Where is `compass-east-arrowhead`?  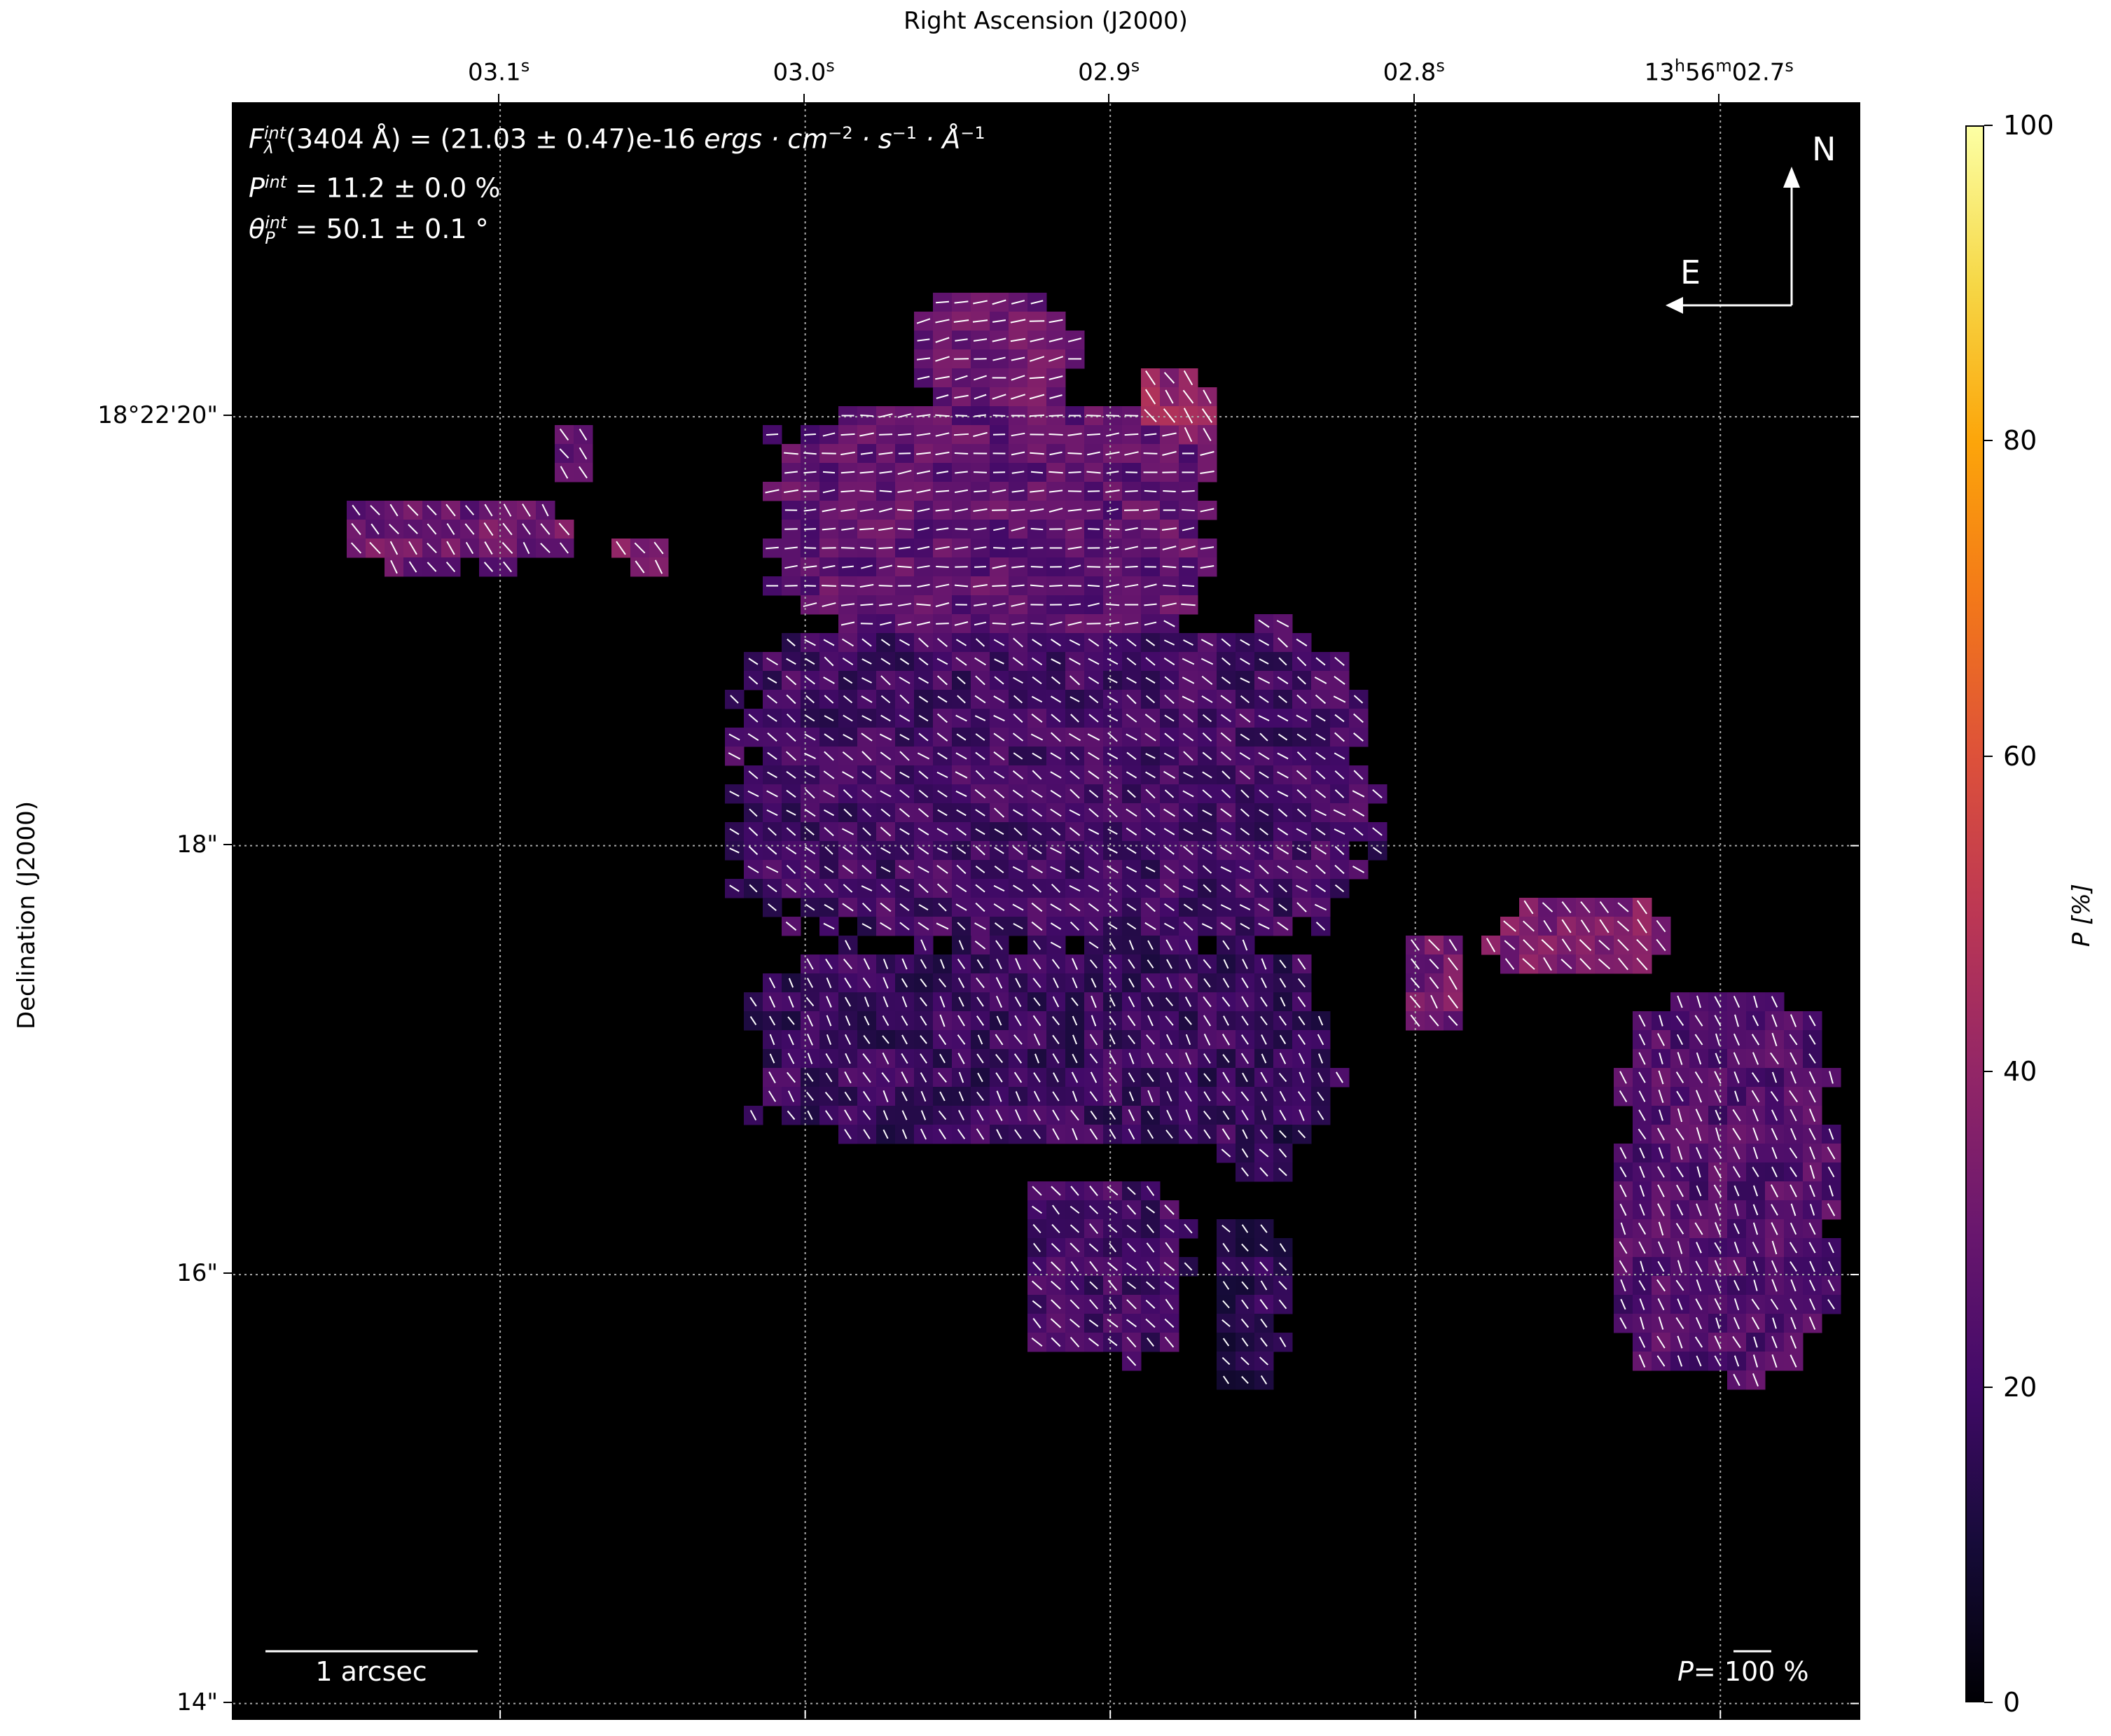
compass-east-arrowhead is located at coordinates (1674, 305).